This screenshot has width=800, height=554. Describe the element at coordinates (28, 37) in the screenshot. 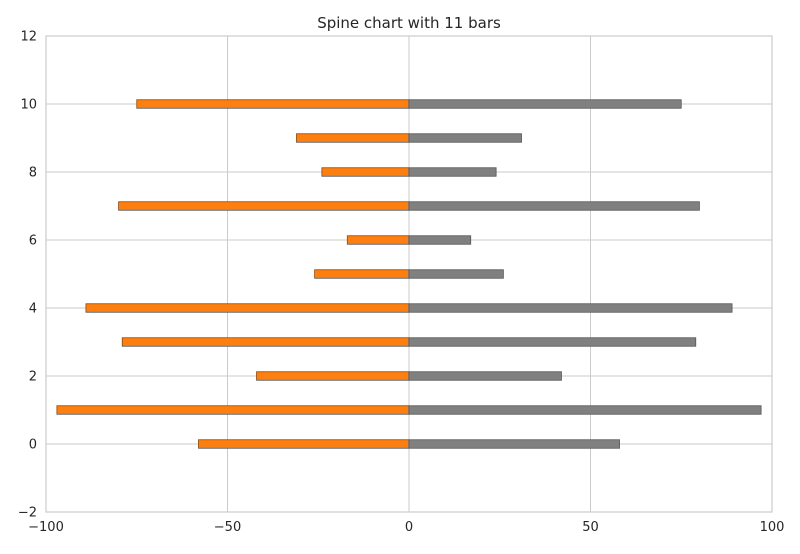

I see `y-tick-label: 12` at that location.